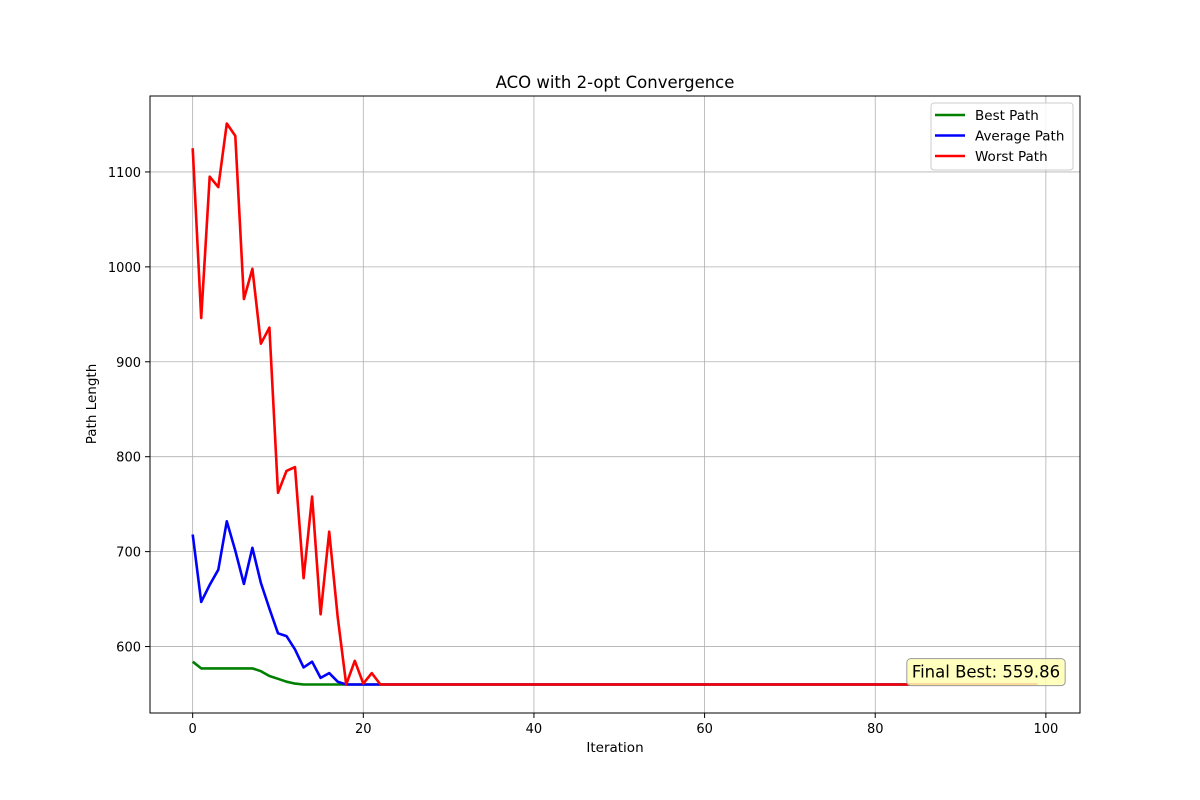  I want to click on x-tick-label: 20, so click(363, 729).